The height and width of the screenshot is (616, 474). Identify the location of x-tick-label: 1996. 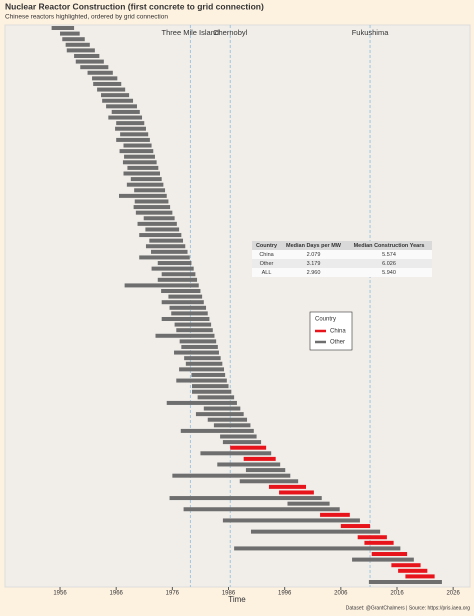
(285, 594).